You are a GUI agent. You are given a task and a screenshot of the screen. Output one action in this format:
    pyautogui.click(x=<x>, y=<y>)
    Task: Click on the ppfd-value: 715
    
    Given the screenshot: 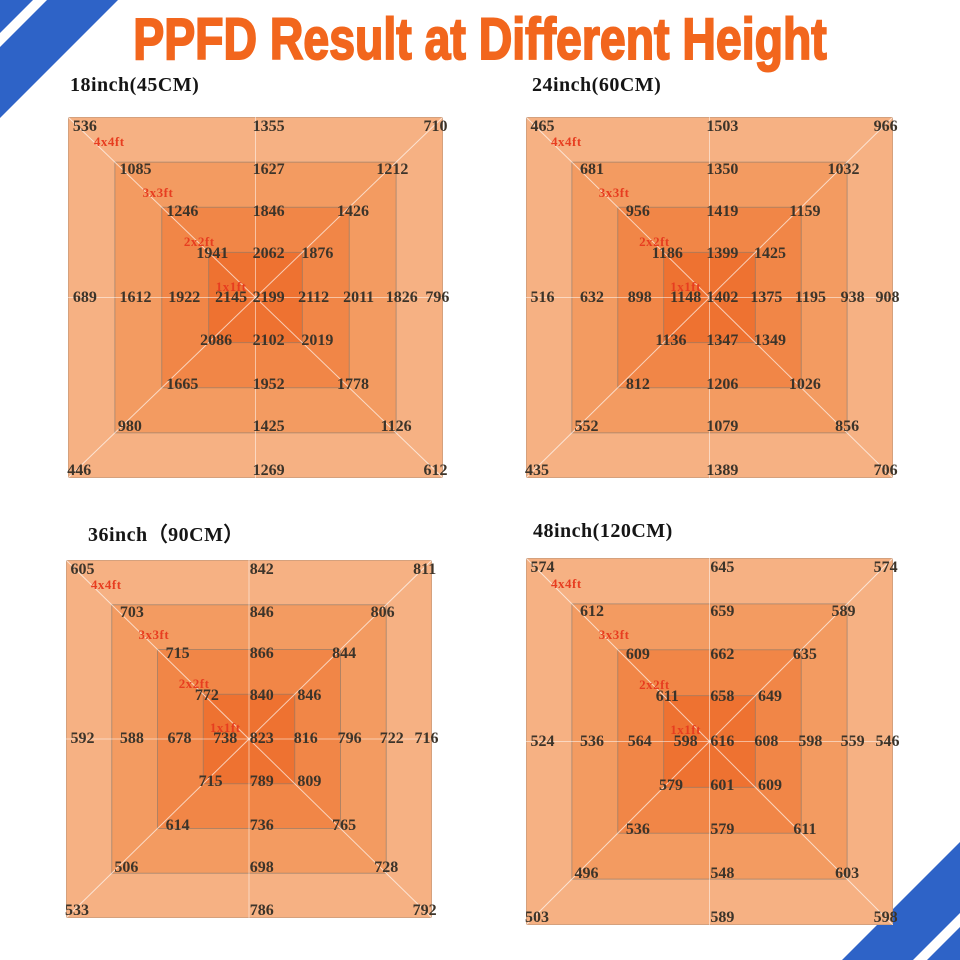 What is the action you would take?
    pyautogui.click(x=177, y=654)
    